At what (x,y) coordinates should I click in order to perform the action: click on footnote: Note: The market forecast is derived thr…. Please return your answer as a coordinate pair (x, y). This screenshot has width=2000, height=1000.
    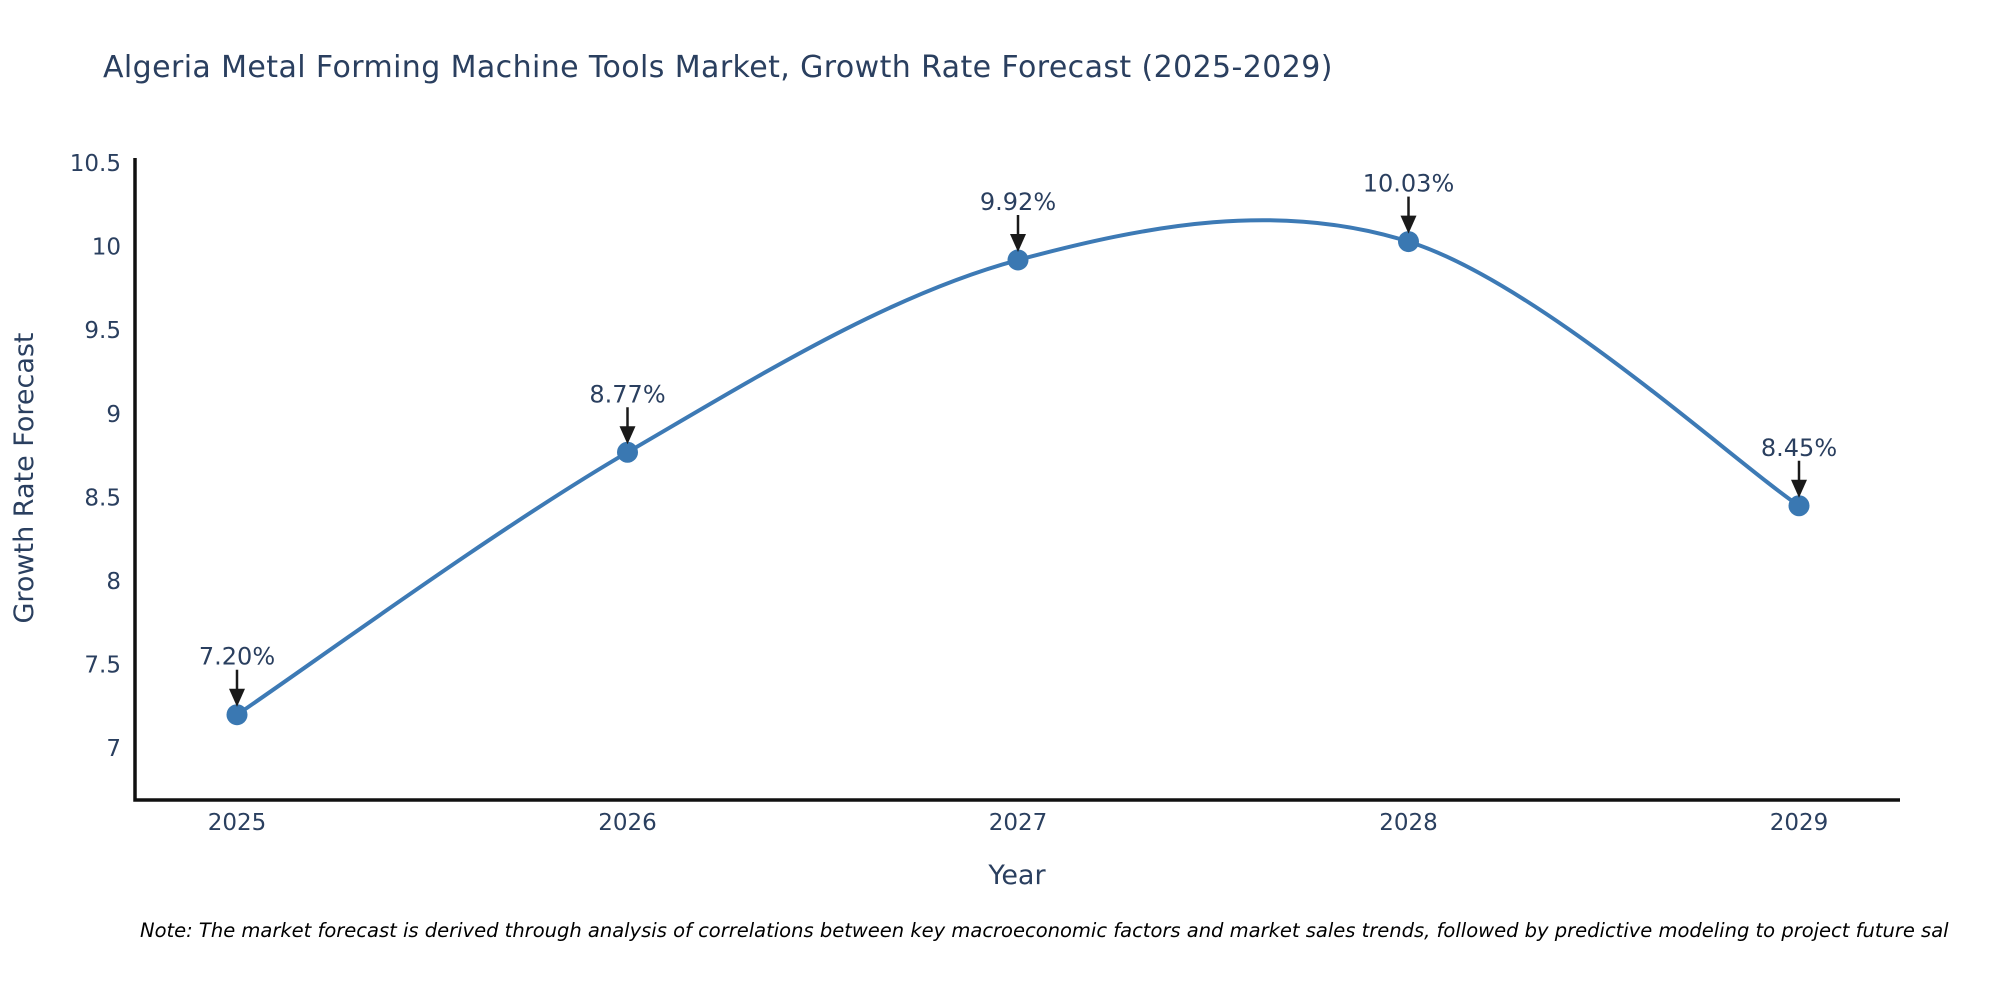
    Looking at the image, I should click on (1044, 930).